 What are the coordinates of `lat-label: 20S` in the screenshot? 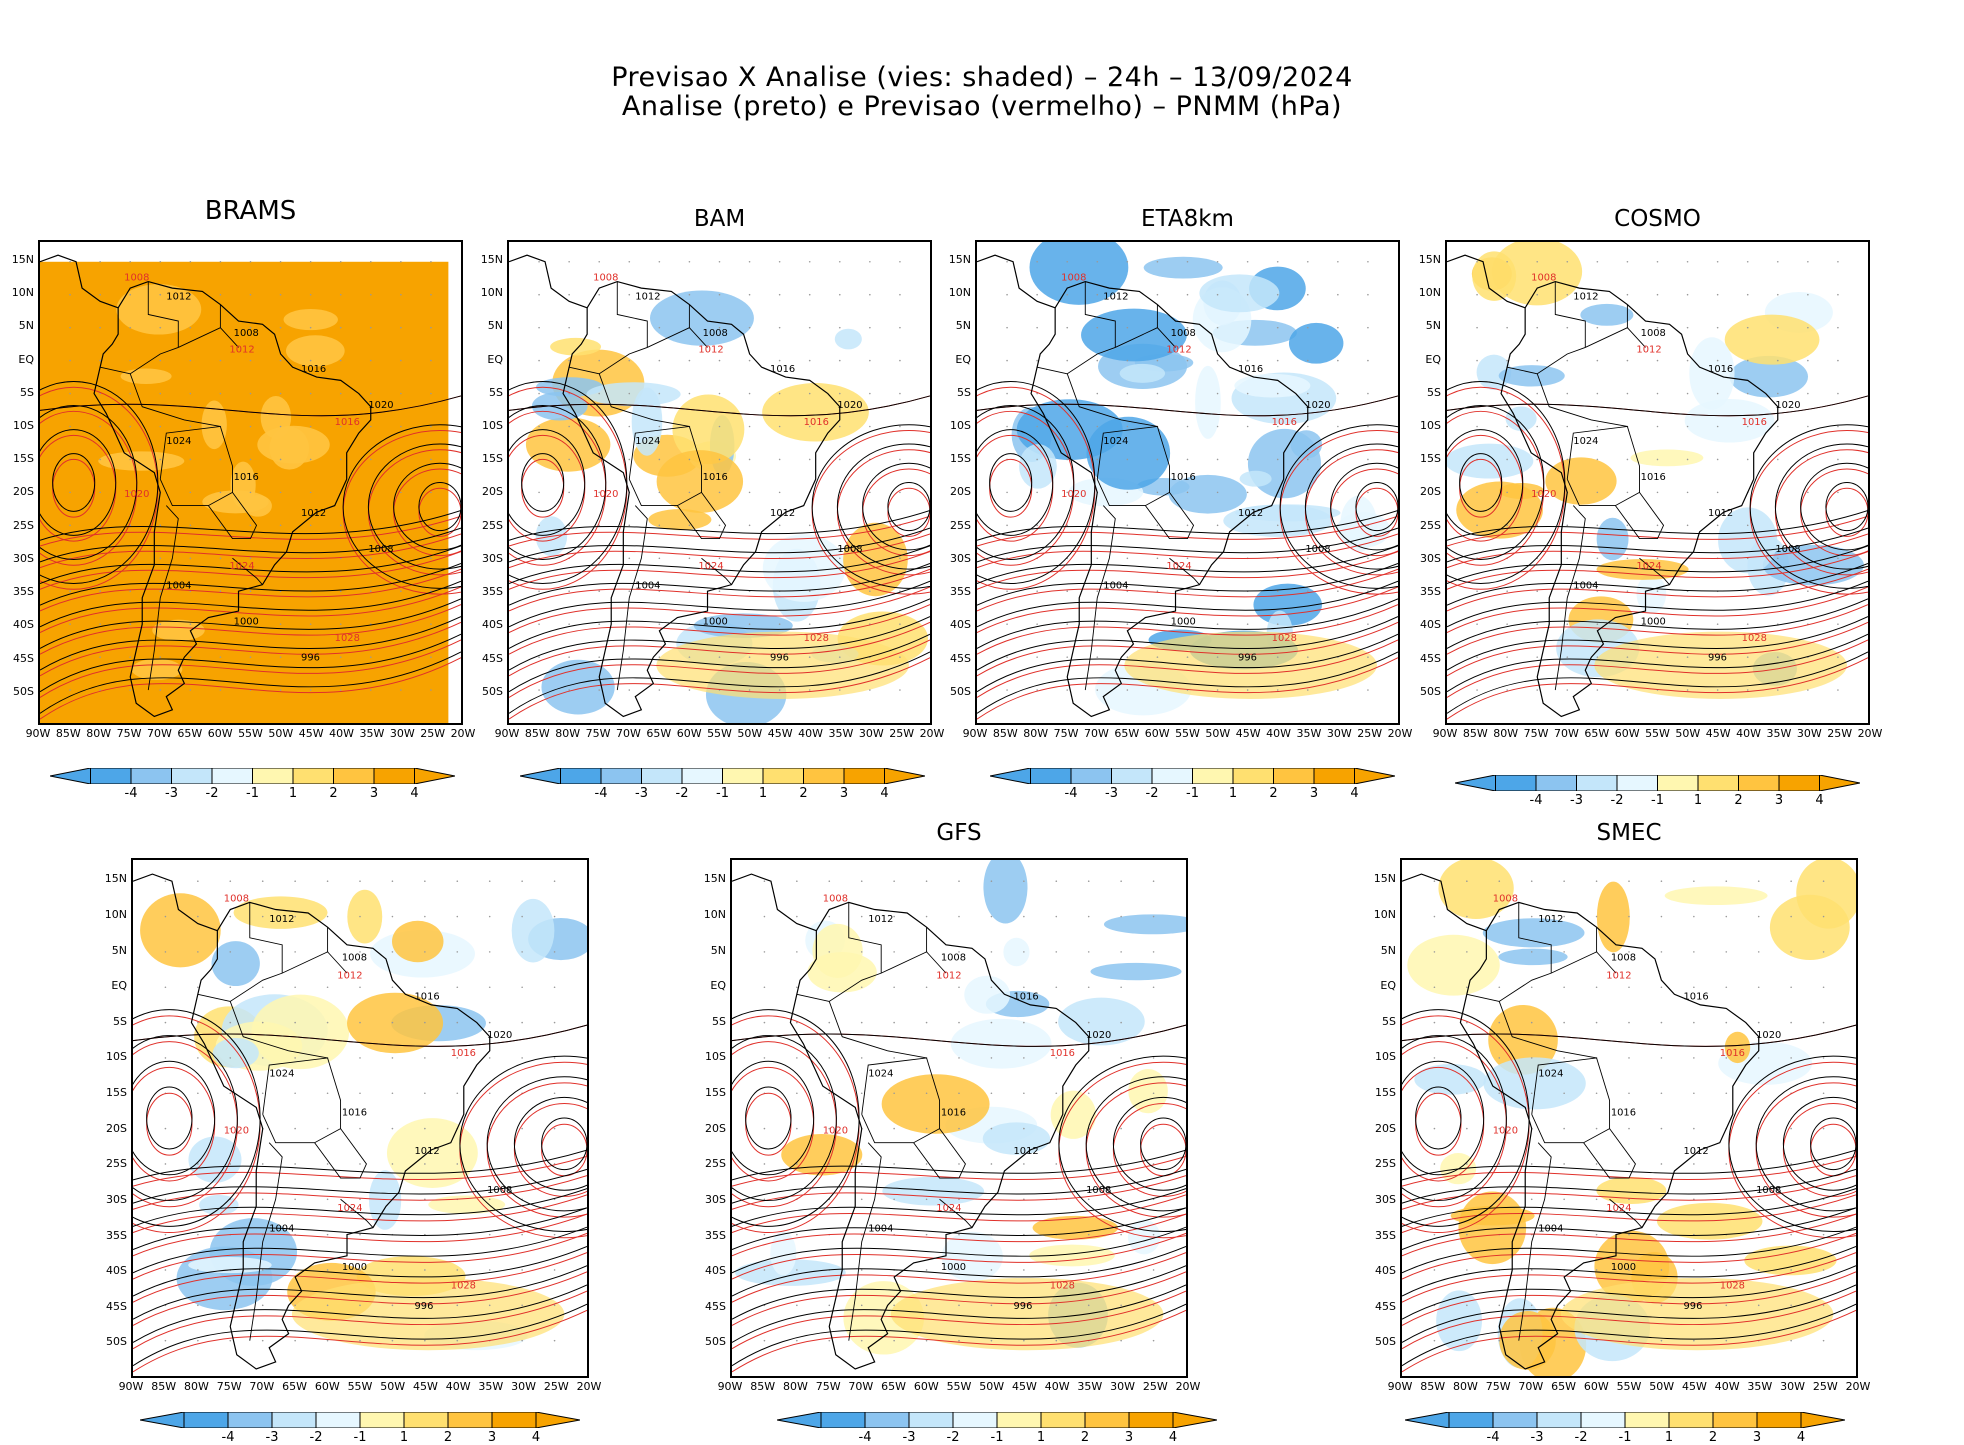 It's located at (492, 492).